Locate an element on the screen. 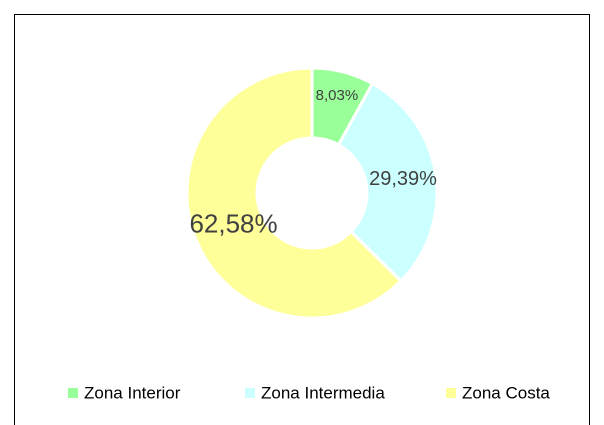  donut-segment is located at coordinates (387, 182).